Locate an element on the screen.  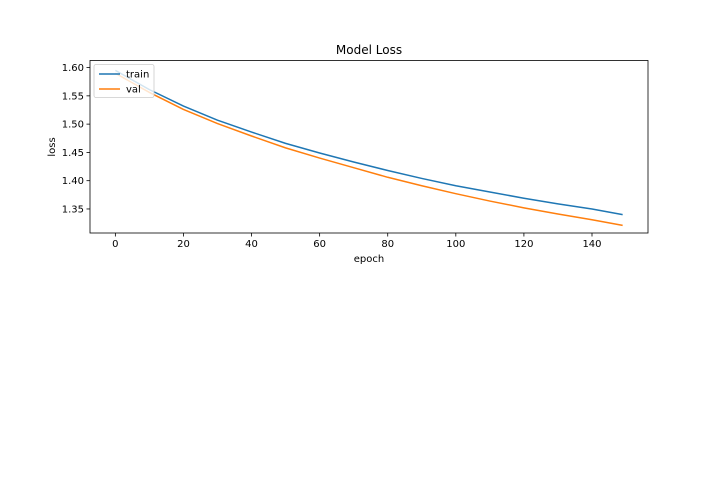
x-tick-label: 20 is located at coordinates (183, 244).